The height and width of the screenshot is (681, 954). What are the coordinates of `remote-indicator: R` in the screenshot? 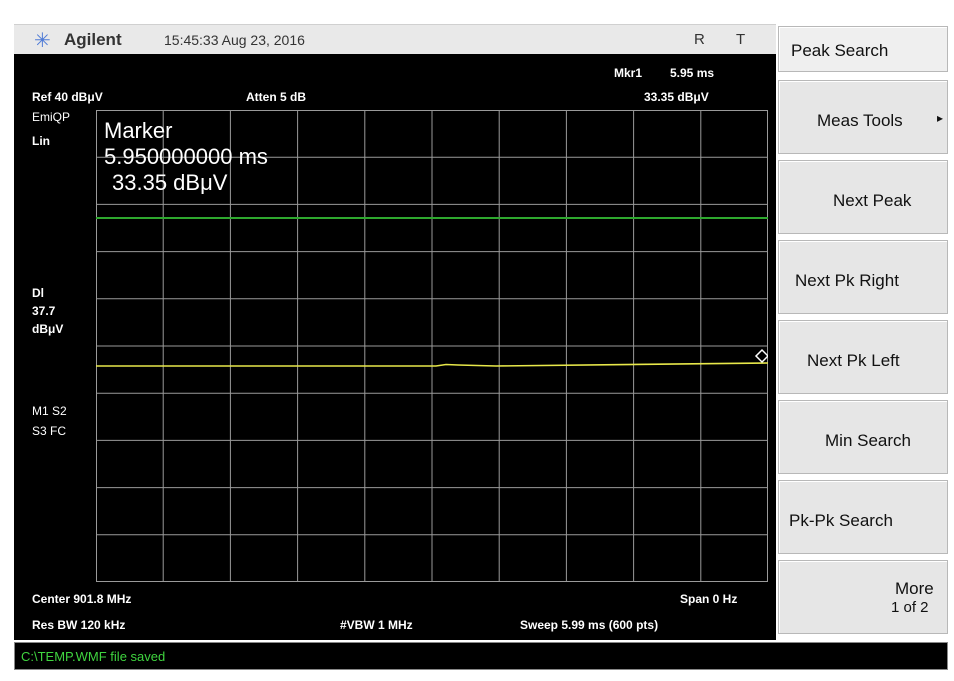 It's located at (699, 39).